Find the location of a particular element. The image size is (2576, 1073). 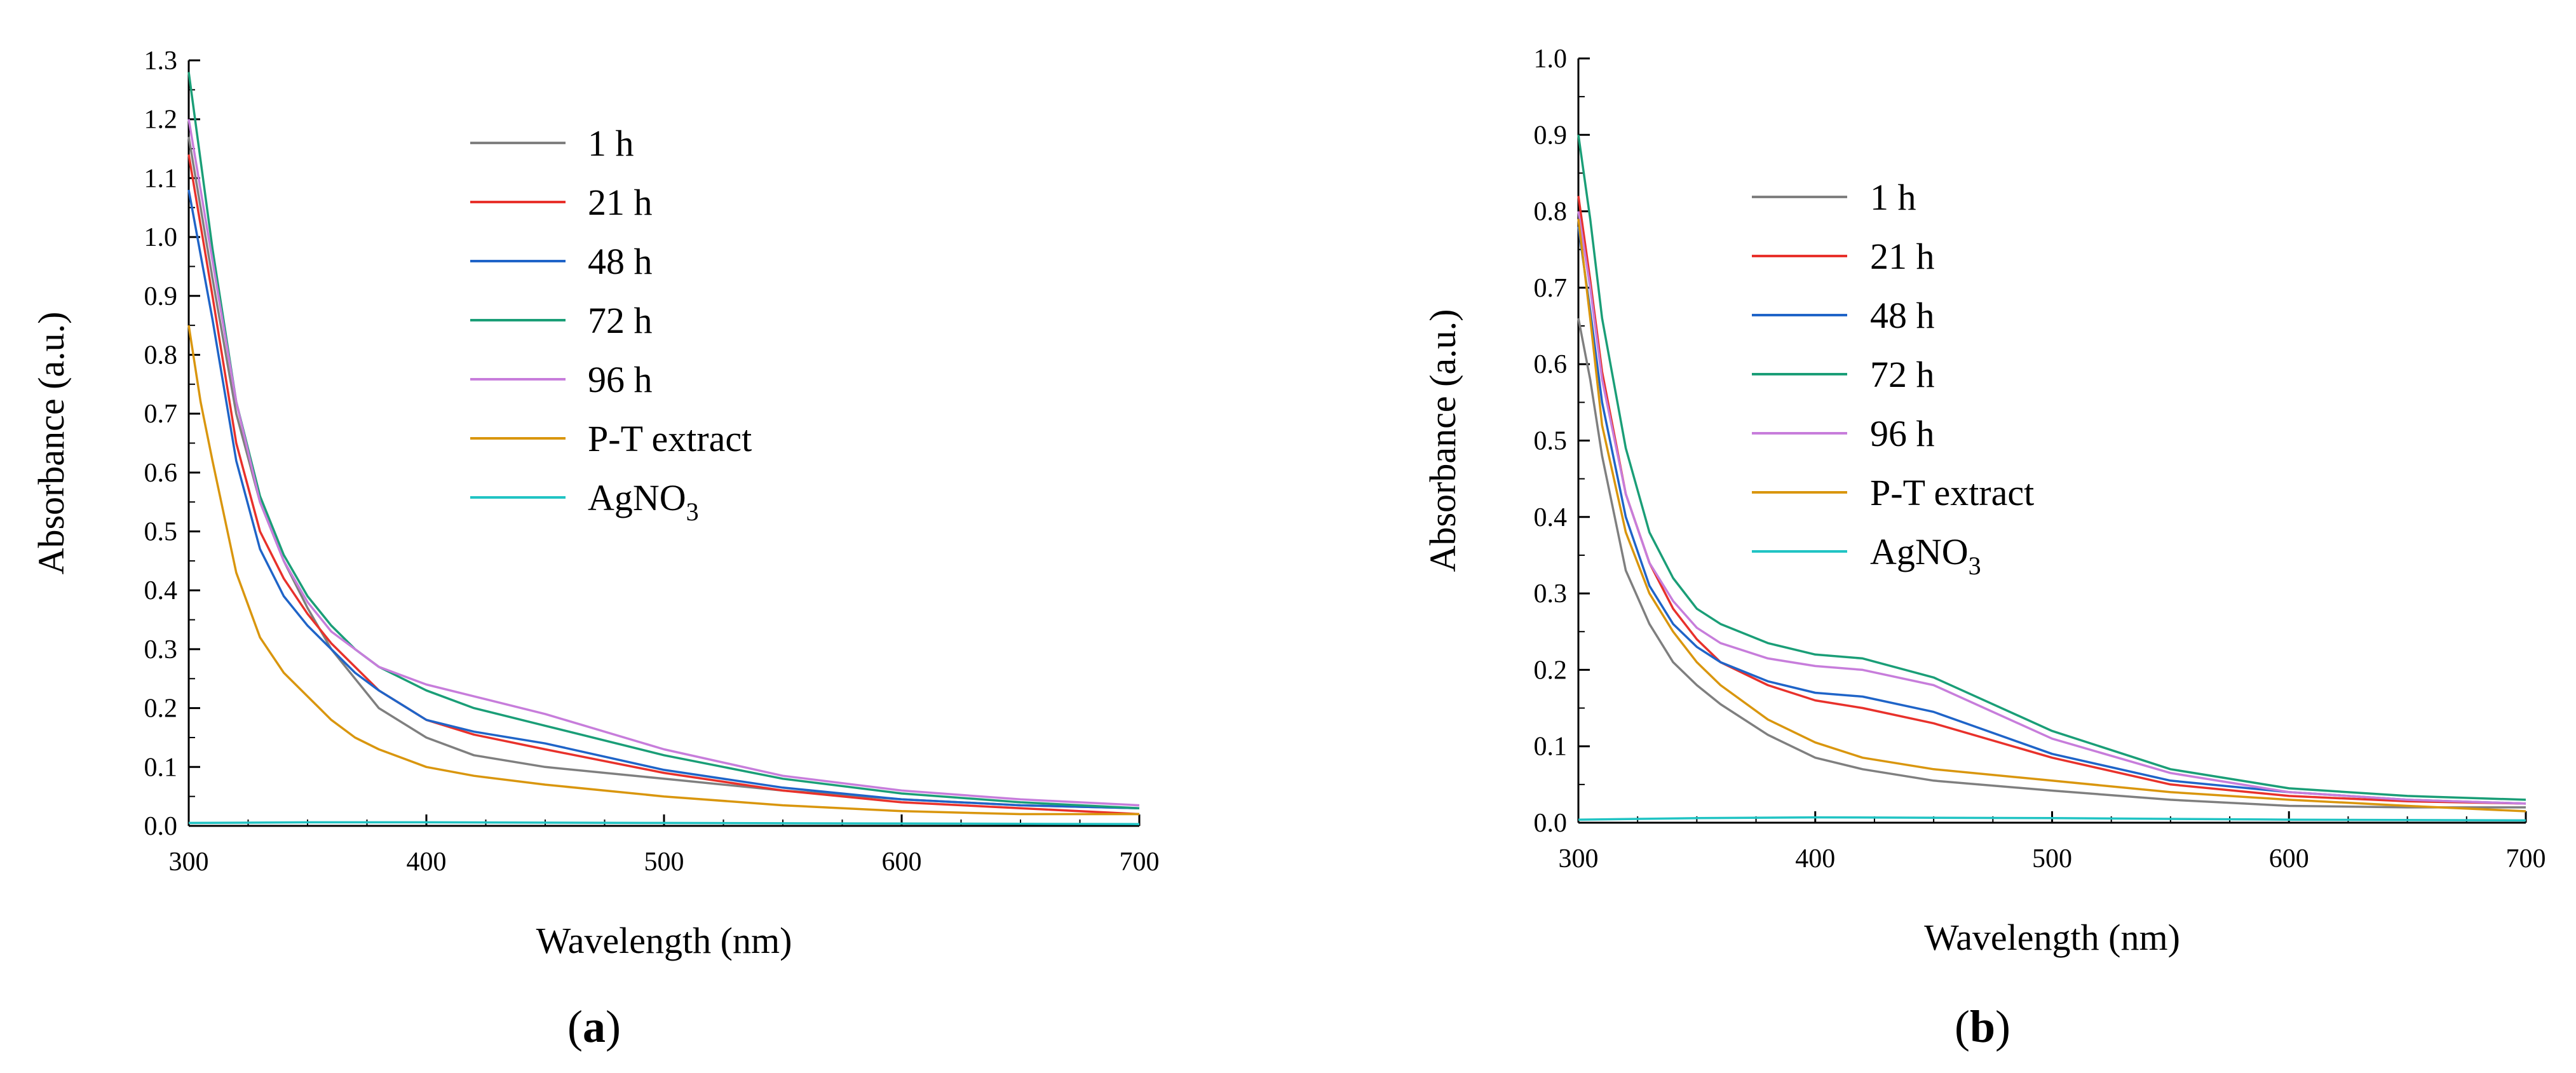

panel-label: (a) is located at coordinates (594, 1026).